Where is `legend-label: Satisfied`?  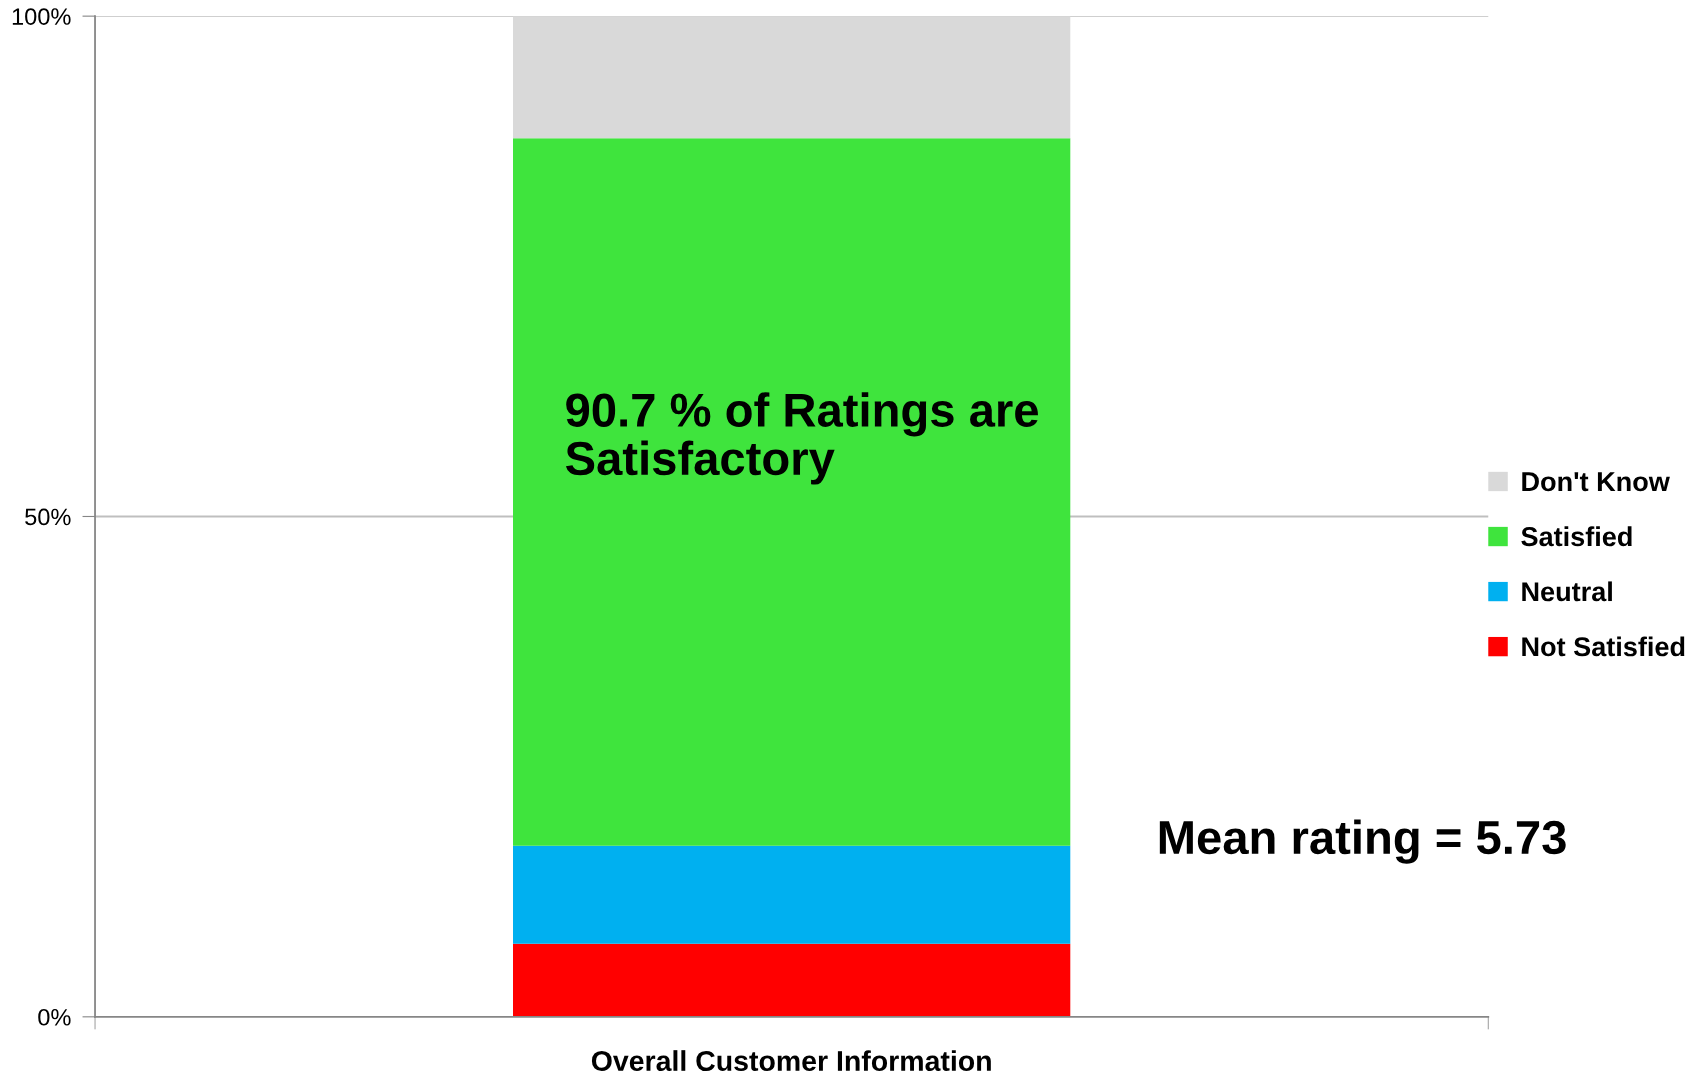
legend-label: Satisfied is located at coordinates (1576, 536).